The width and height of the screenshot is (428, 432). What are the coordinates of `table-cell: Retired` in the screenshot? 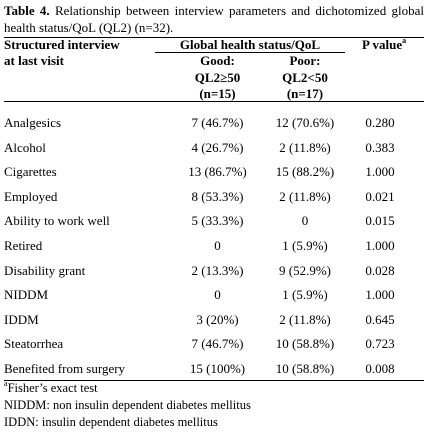 It's located at (23, 245).